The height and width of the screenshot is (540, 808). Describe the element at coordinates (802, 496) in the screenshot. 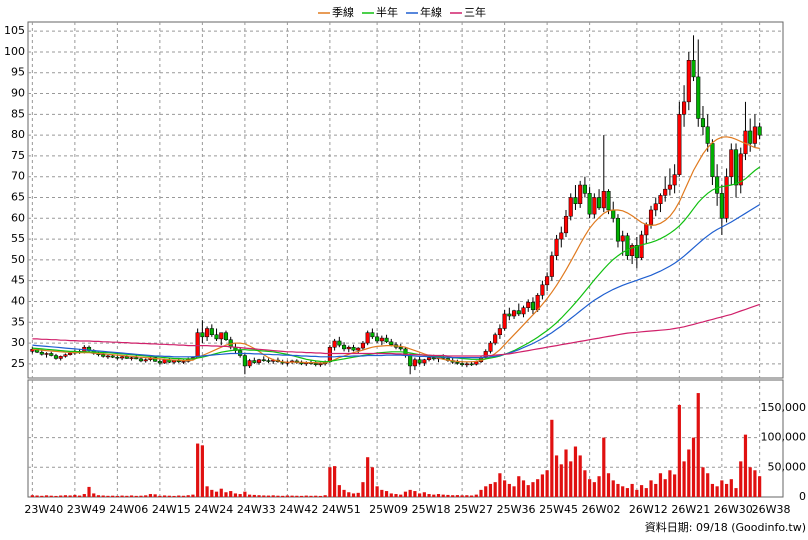

I see `volume-tick-label: 0` at that location.